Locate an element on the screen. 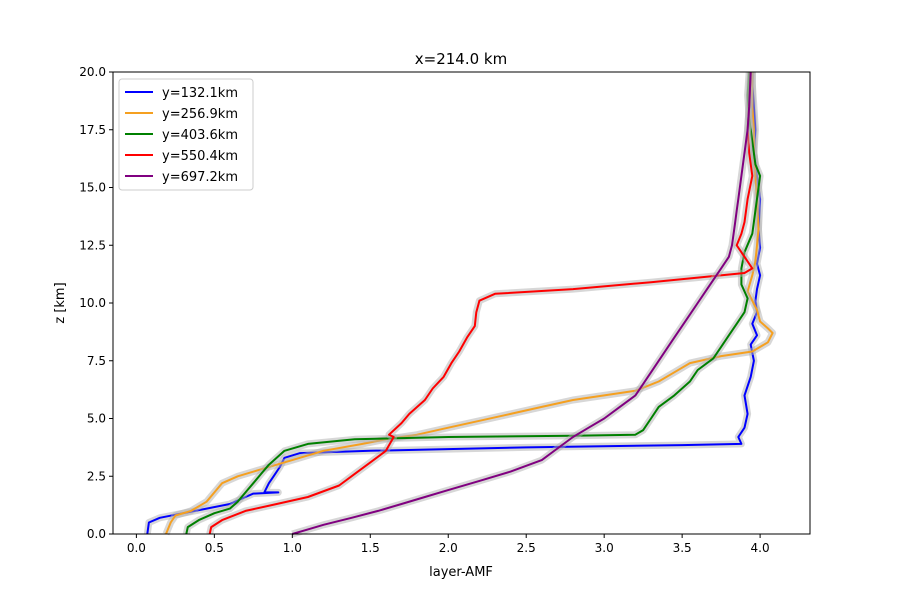 This screenshot has width=900, height=604. legend-label-1: y=256.9km is located at coordinates (200, 114).